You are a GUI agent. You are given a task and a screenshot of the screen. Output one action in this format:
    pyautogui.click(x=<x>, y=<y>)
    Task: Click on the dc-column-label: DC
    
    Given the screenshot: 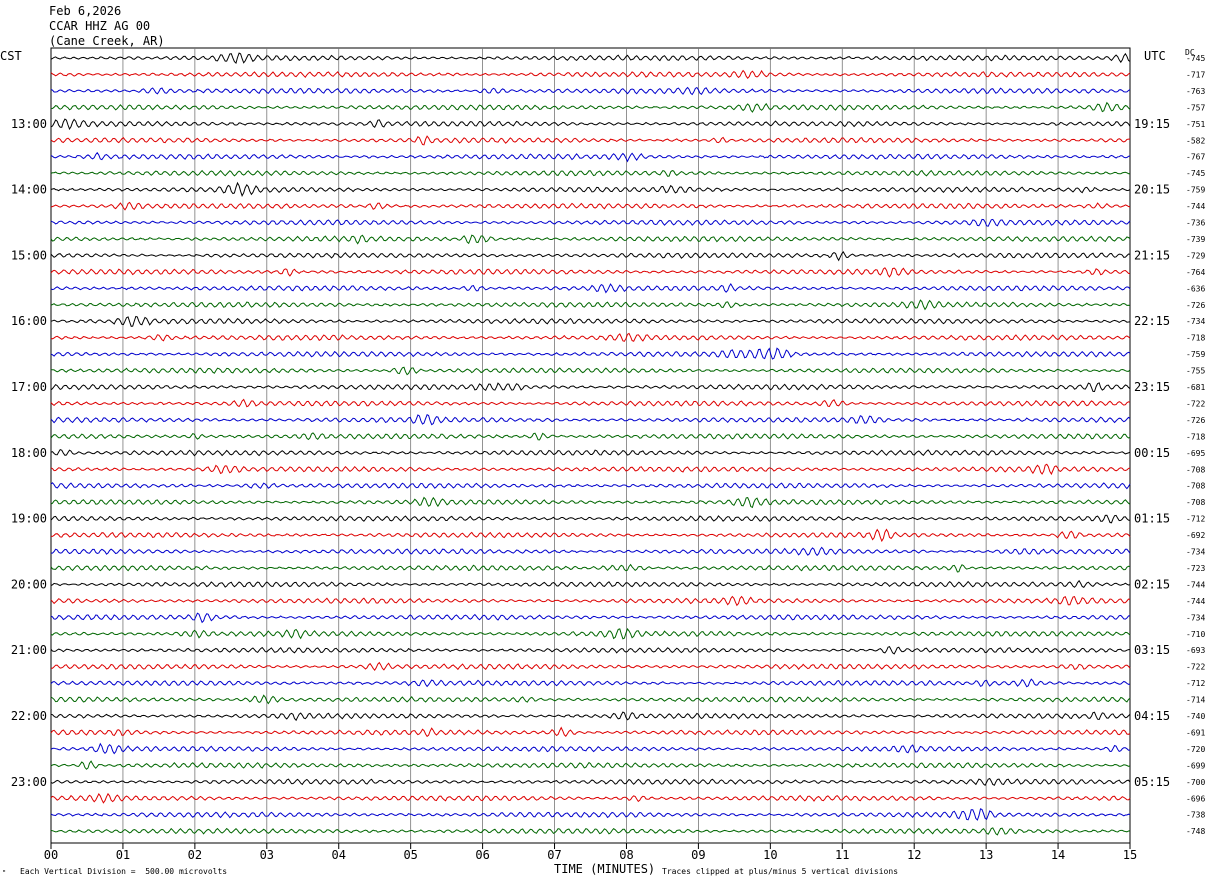 What is the action you would take?
    pyautogui.click(x=1190, y=52)
    